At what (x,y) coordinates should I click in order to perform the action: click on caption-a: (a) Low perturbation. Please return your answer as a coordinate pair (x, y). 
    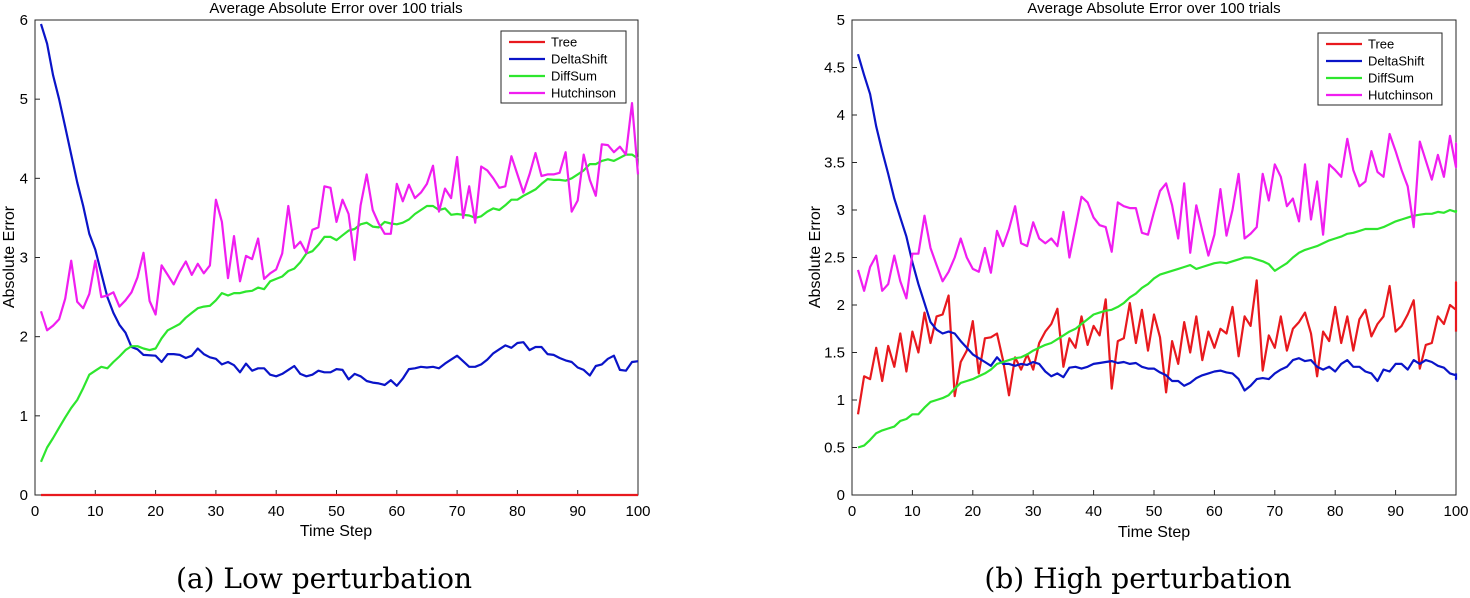
    Looking at the image, I should click on (324, 578).